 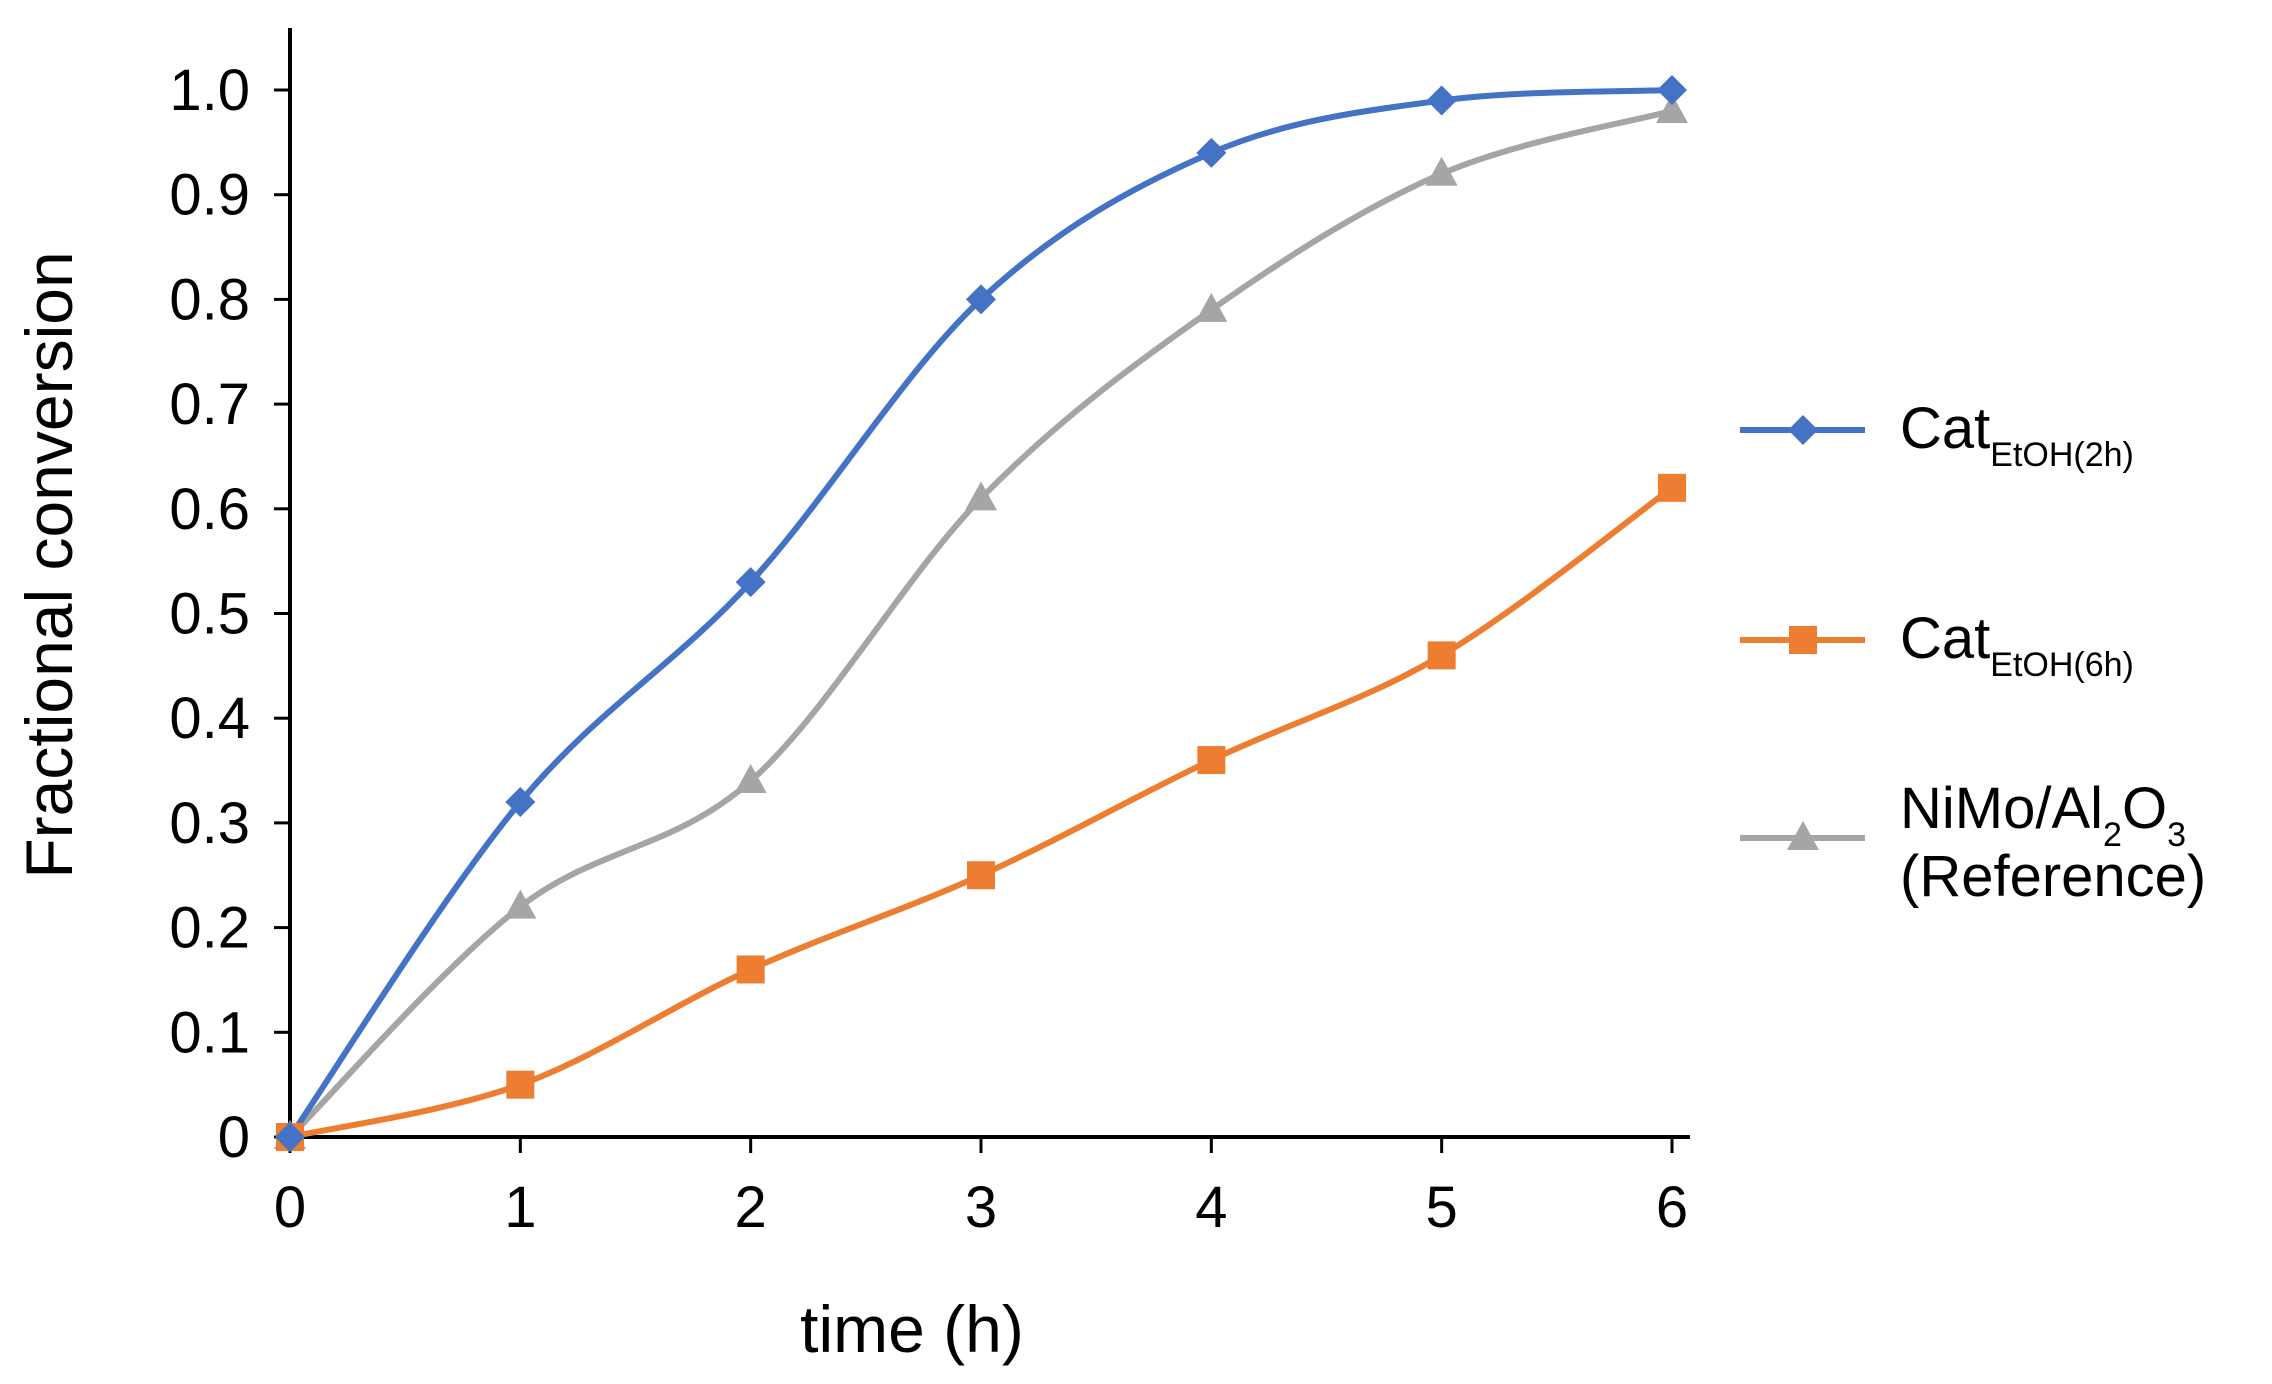 I want to click on y-tick-label: 0.7, so click(x=209, y=404).